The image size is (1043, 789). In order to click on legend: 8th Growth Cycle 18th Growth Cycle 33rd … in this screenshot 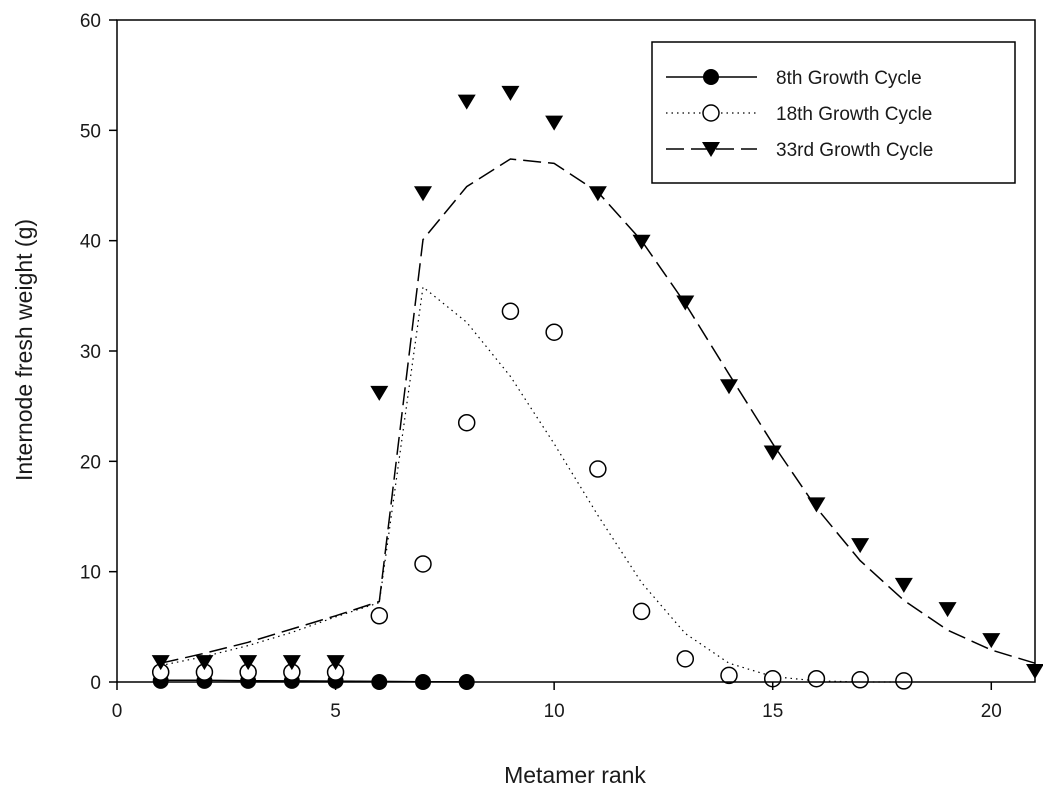, I will do `click(833, 112)`.